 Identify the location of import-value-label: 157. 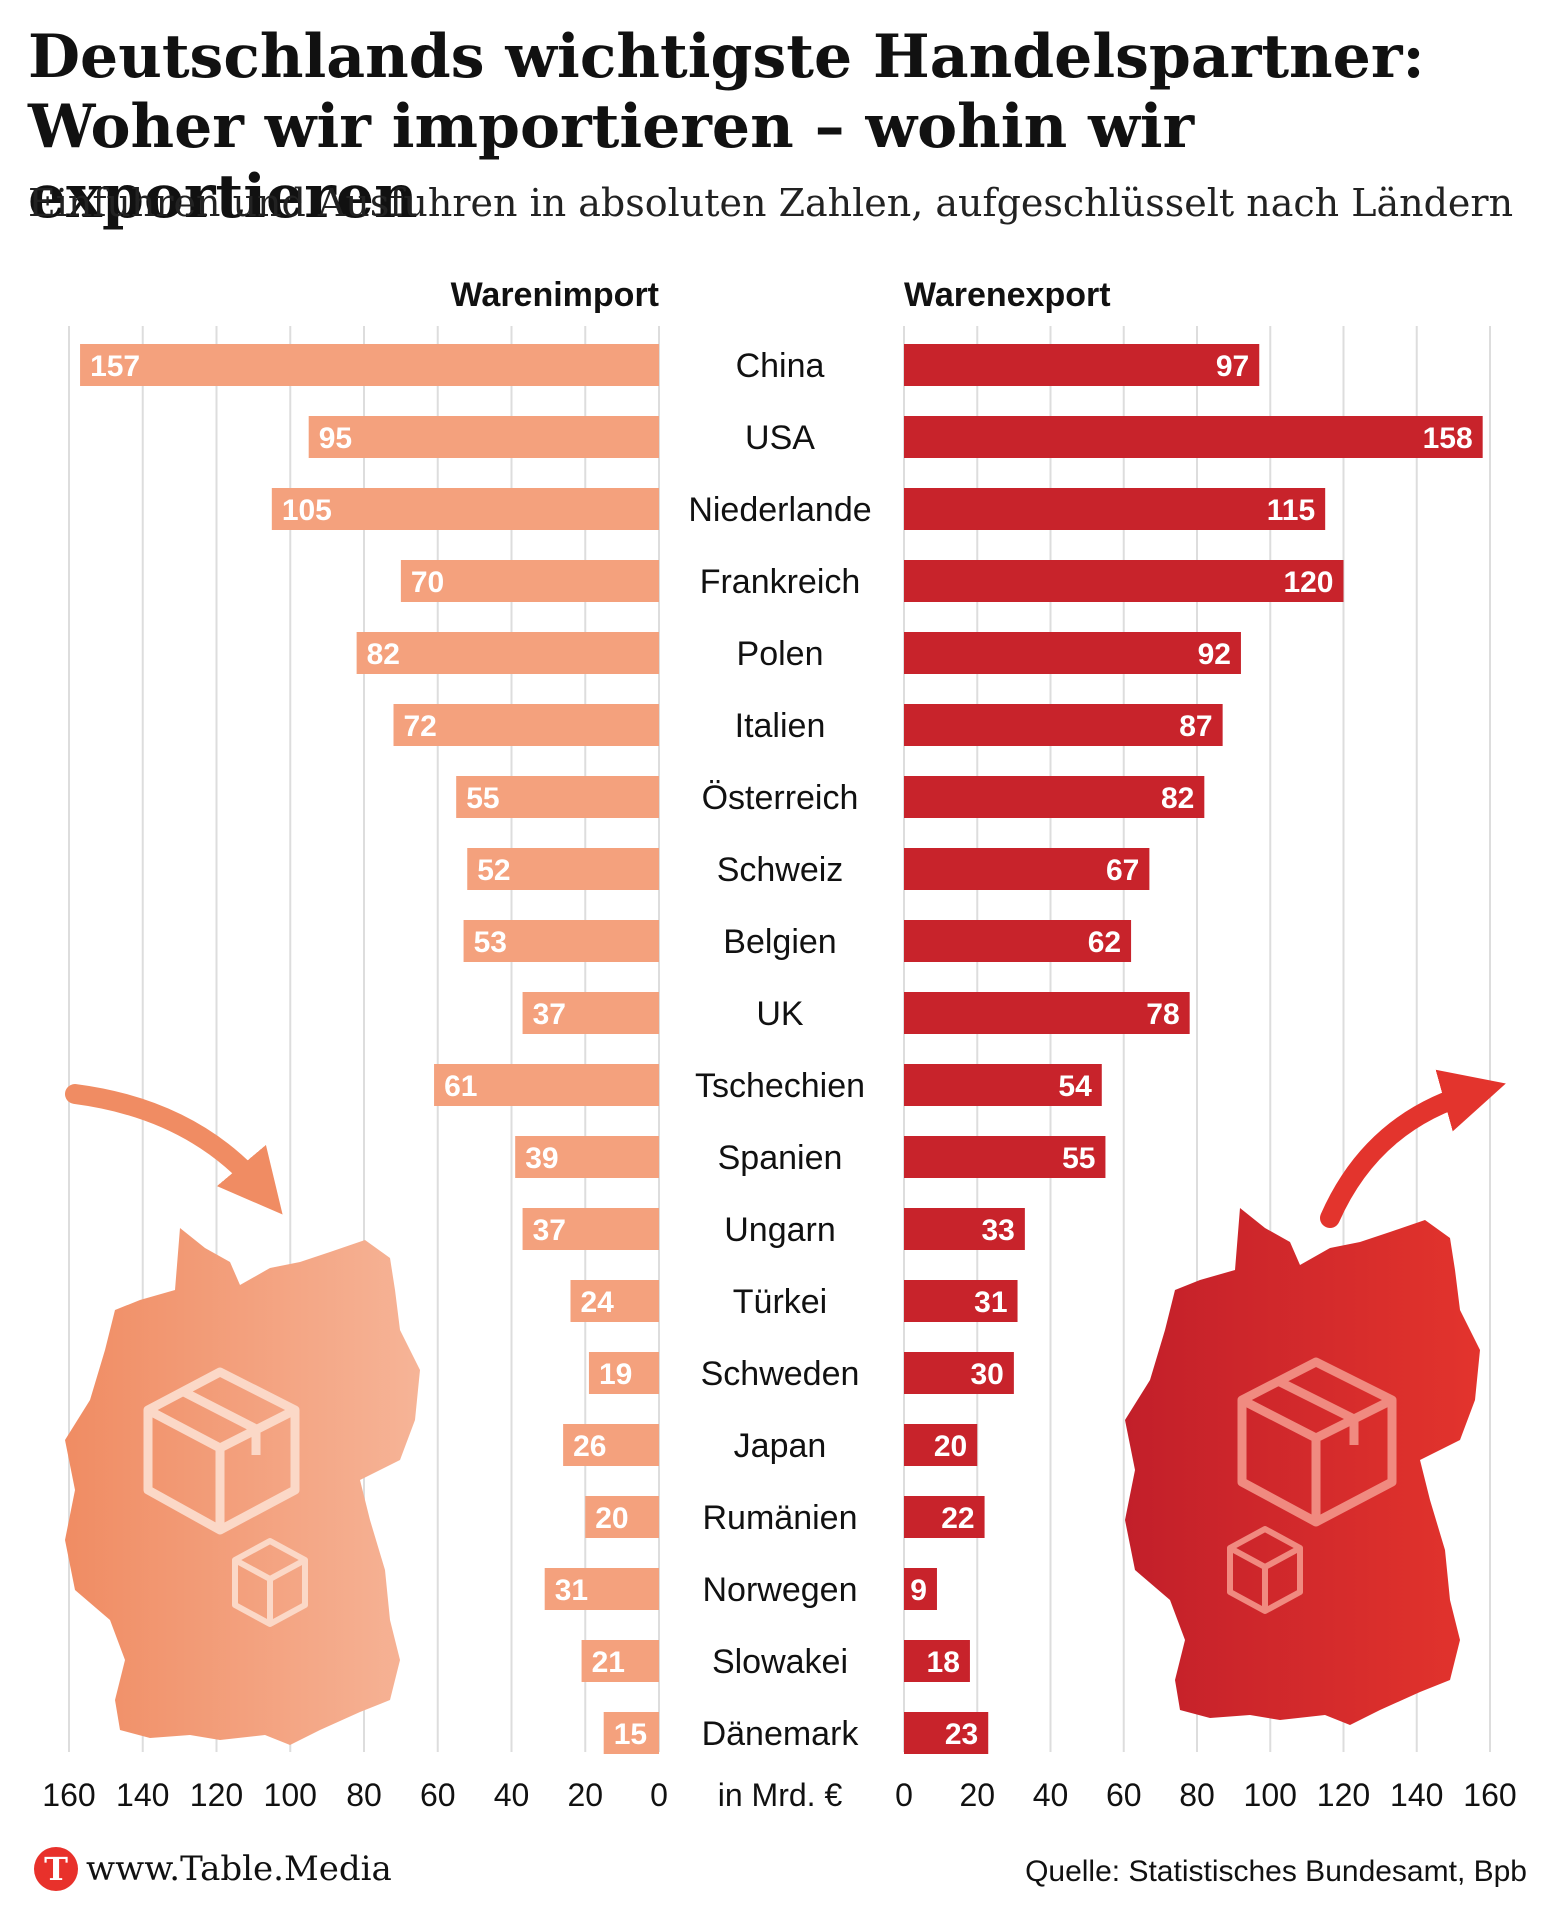
(115, 366).